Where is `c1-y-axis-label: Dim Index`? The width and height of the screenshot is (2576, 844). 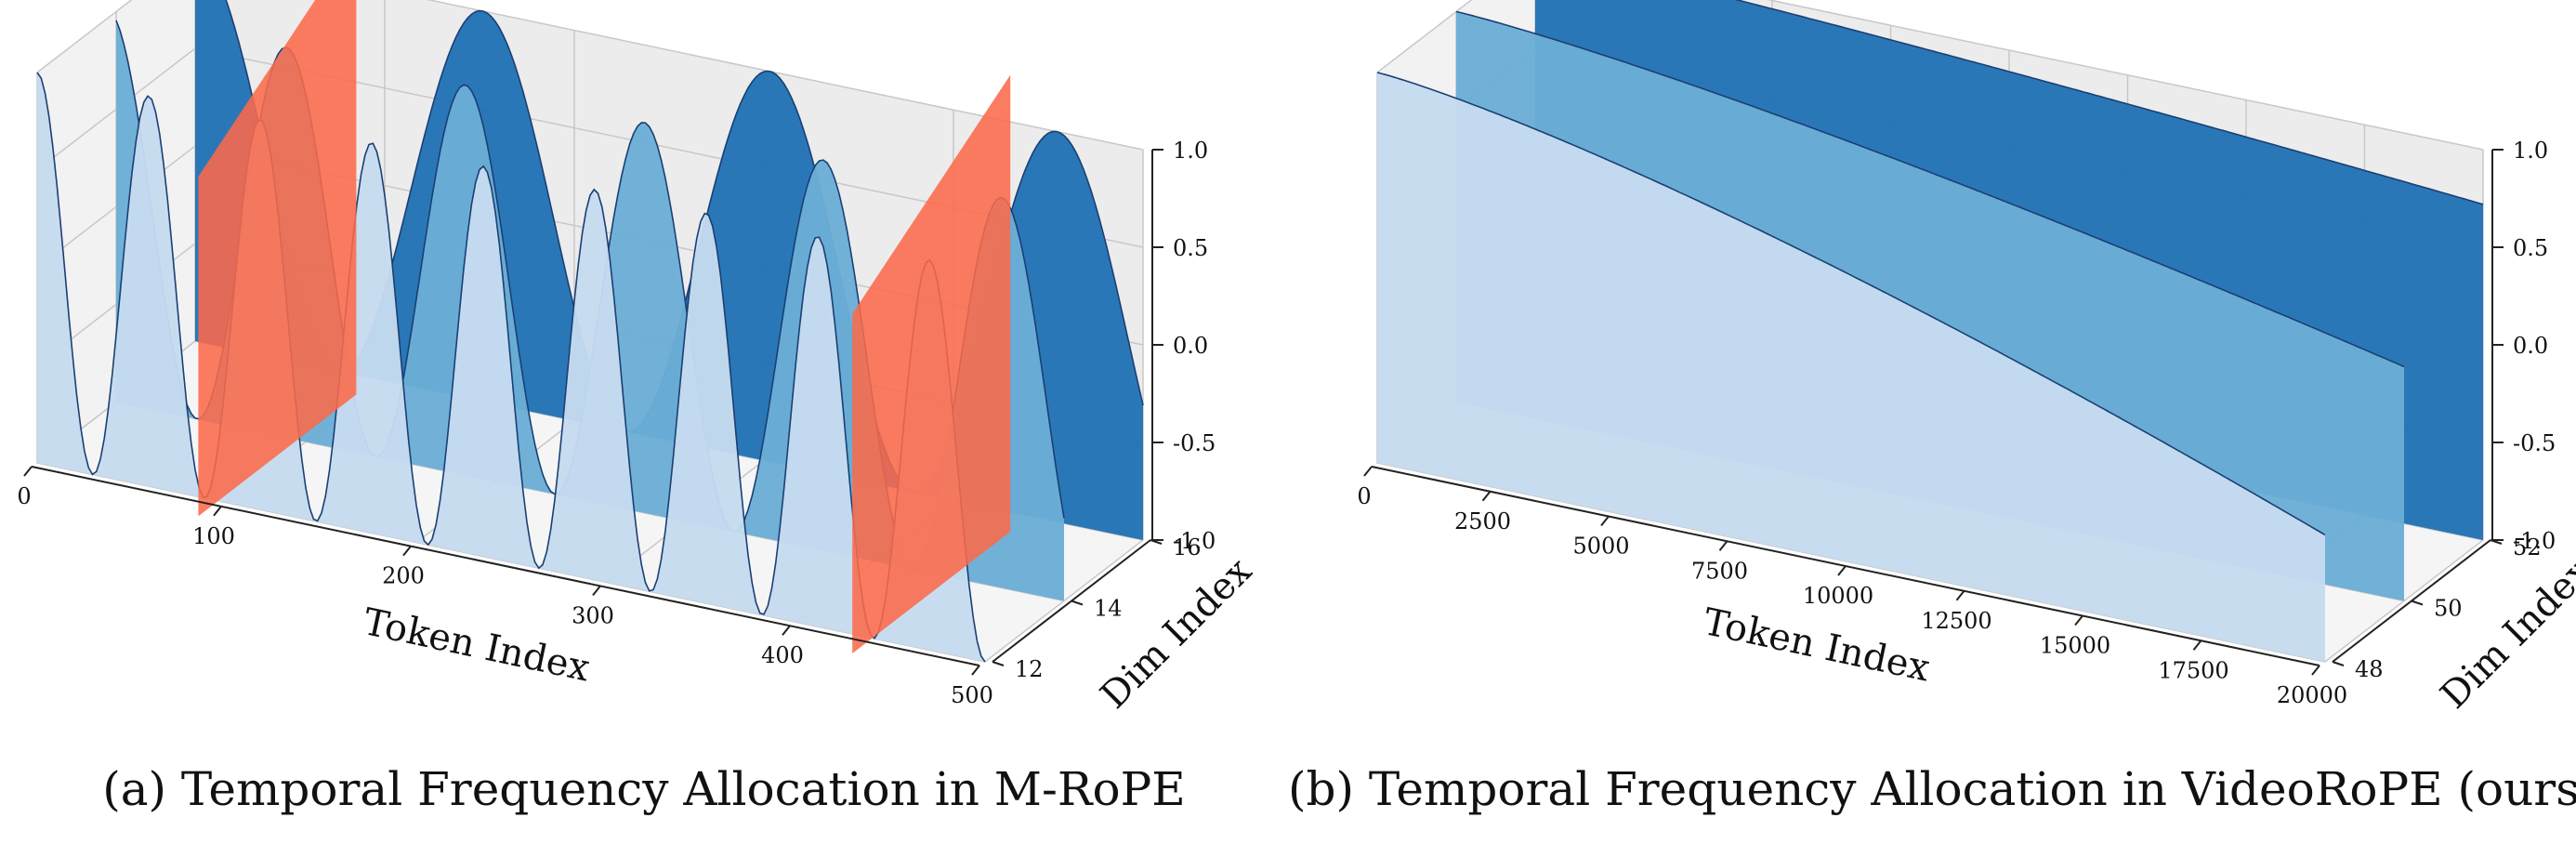
c1-y-axis-label: Dim Index is located at coordinates (2504, 633).